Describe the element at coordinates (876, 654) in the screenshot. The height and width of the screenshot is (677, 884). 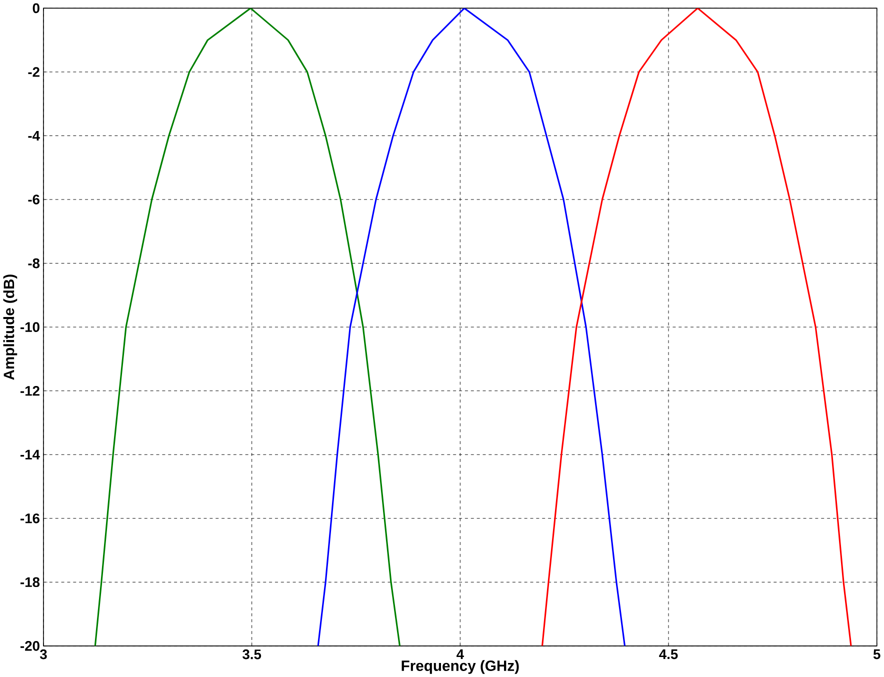
I see `x-tick-label: 5` at that location.